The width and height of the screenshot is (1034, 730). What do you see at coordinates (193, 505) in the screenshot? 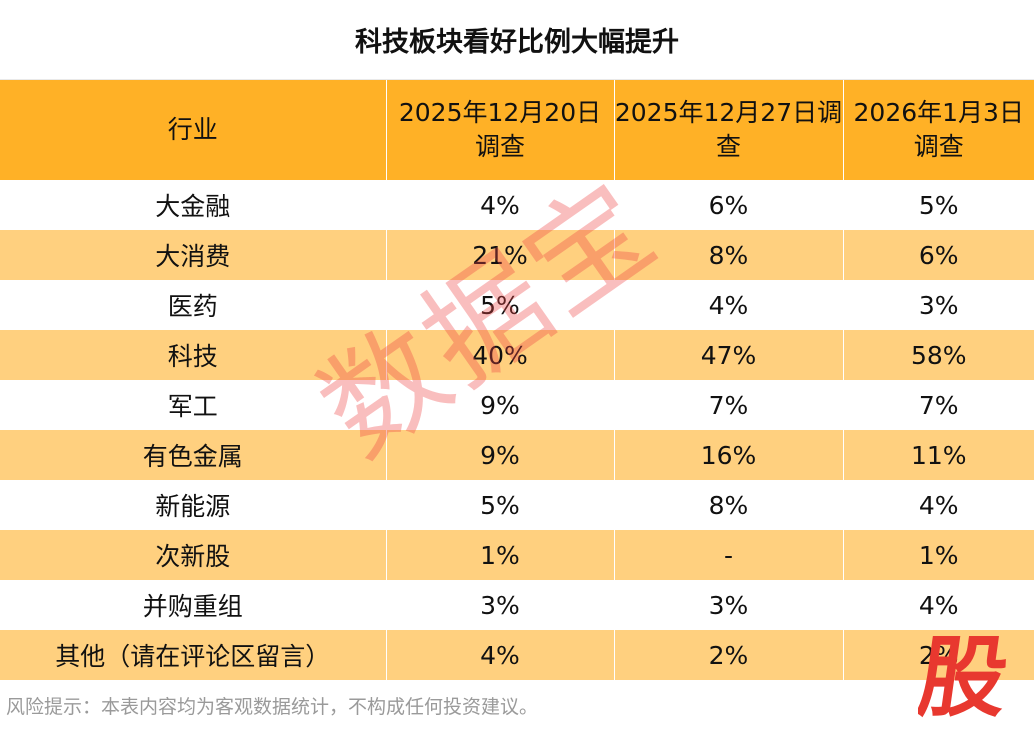
I see `industry-cell: 新能源` at bounding box center [193, 505].